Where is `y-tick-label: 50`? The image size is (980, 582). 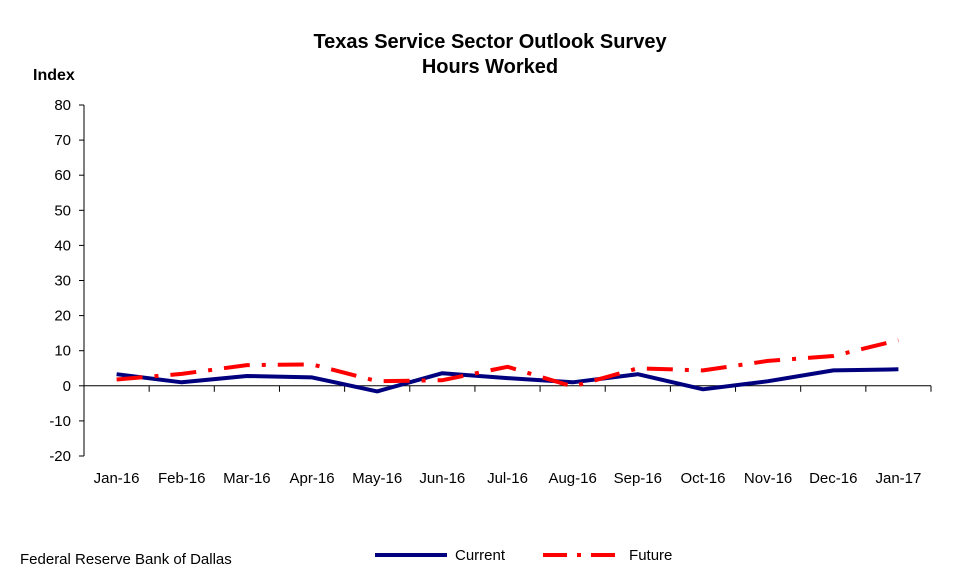
y-tick-label: 50 is located at coordinates (62, 210).